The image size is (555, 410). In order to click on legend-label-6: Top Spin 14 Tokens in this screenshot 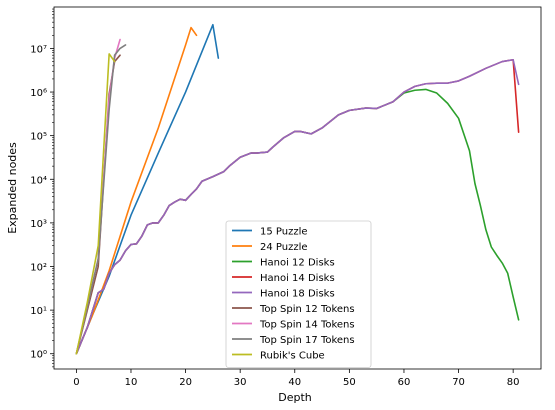, I will do `click(307, 324)`.